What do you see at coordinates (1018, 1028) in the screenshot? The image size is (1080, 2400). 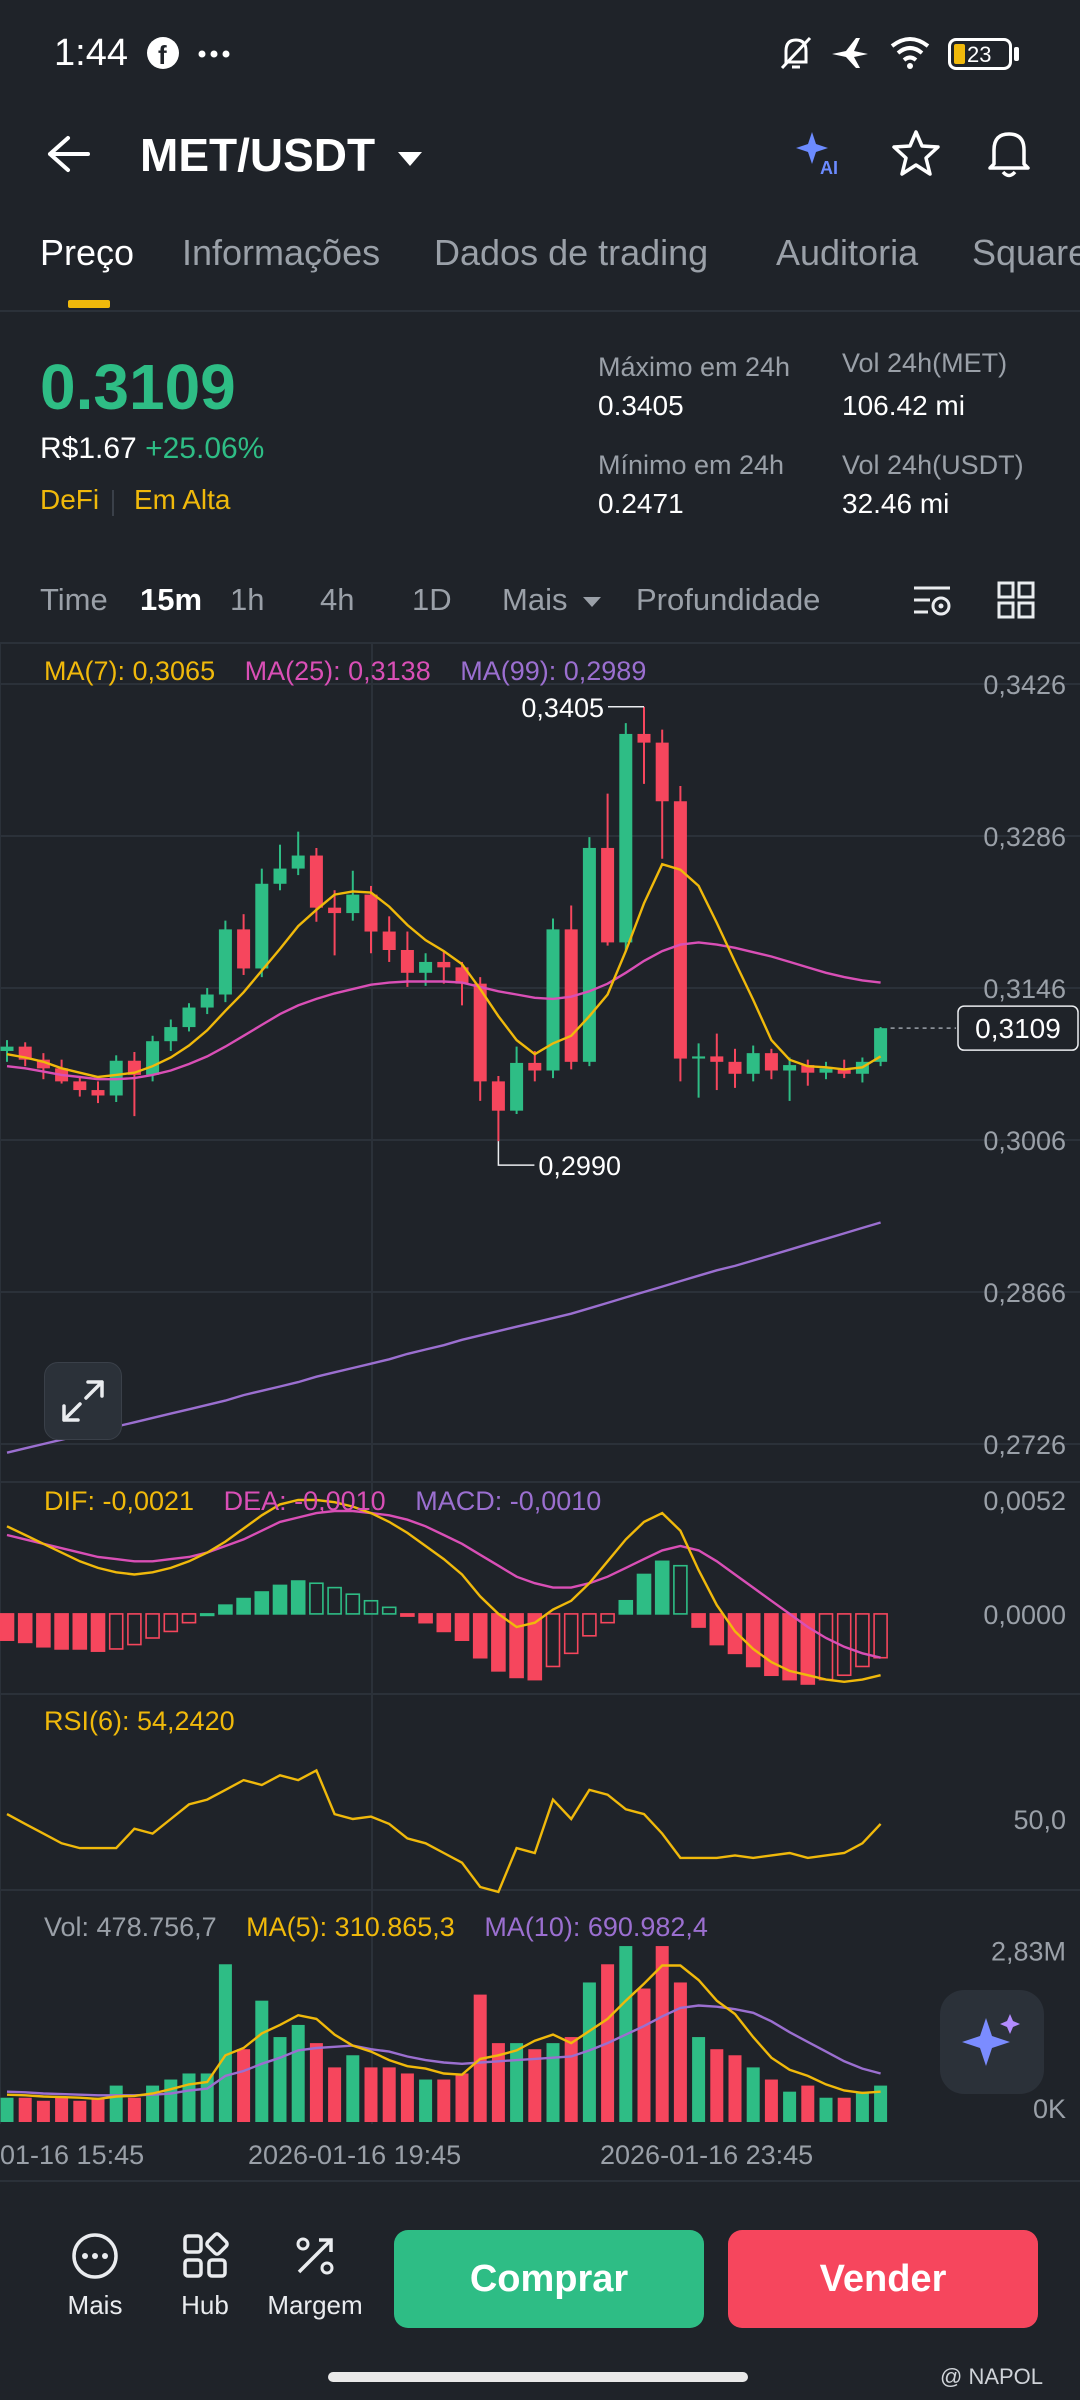 I see `last-price-tag-label: 0,3109` at bounding box center [1018, 1028].